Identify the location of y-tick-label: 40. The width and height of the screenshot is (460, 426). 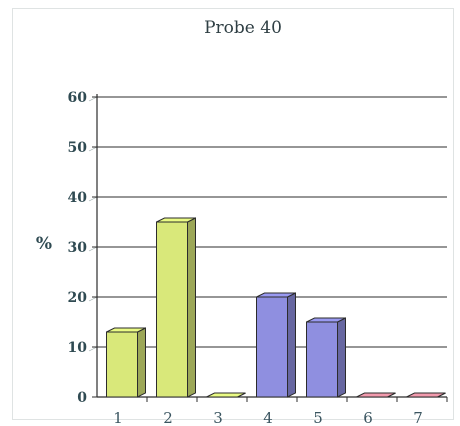
(78, 198).